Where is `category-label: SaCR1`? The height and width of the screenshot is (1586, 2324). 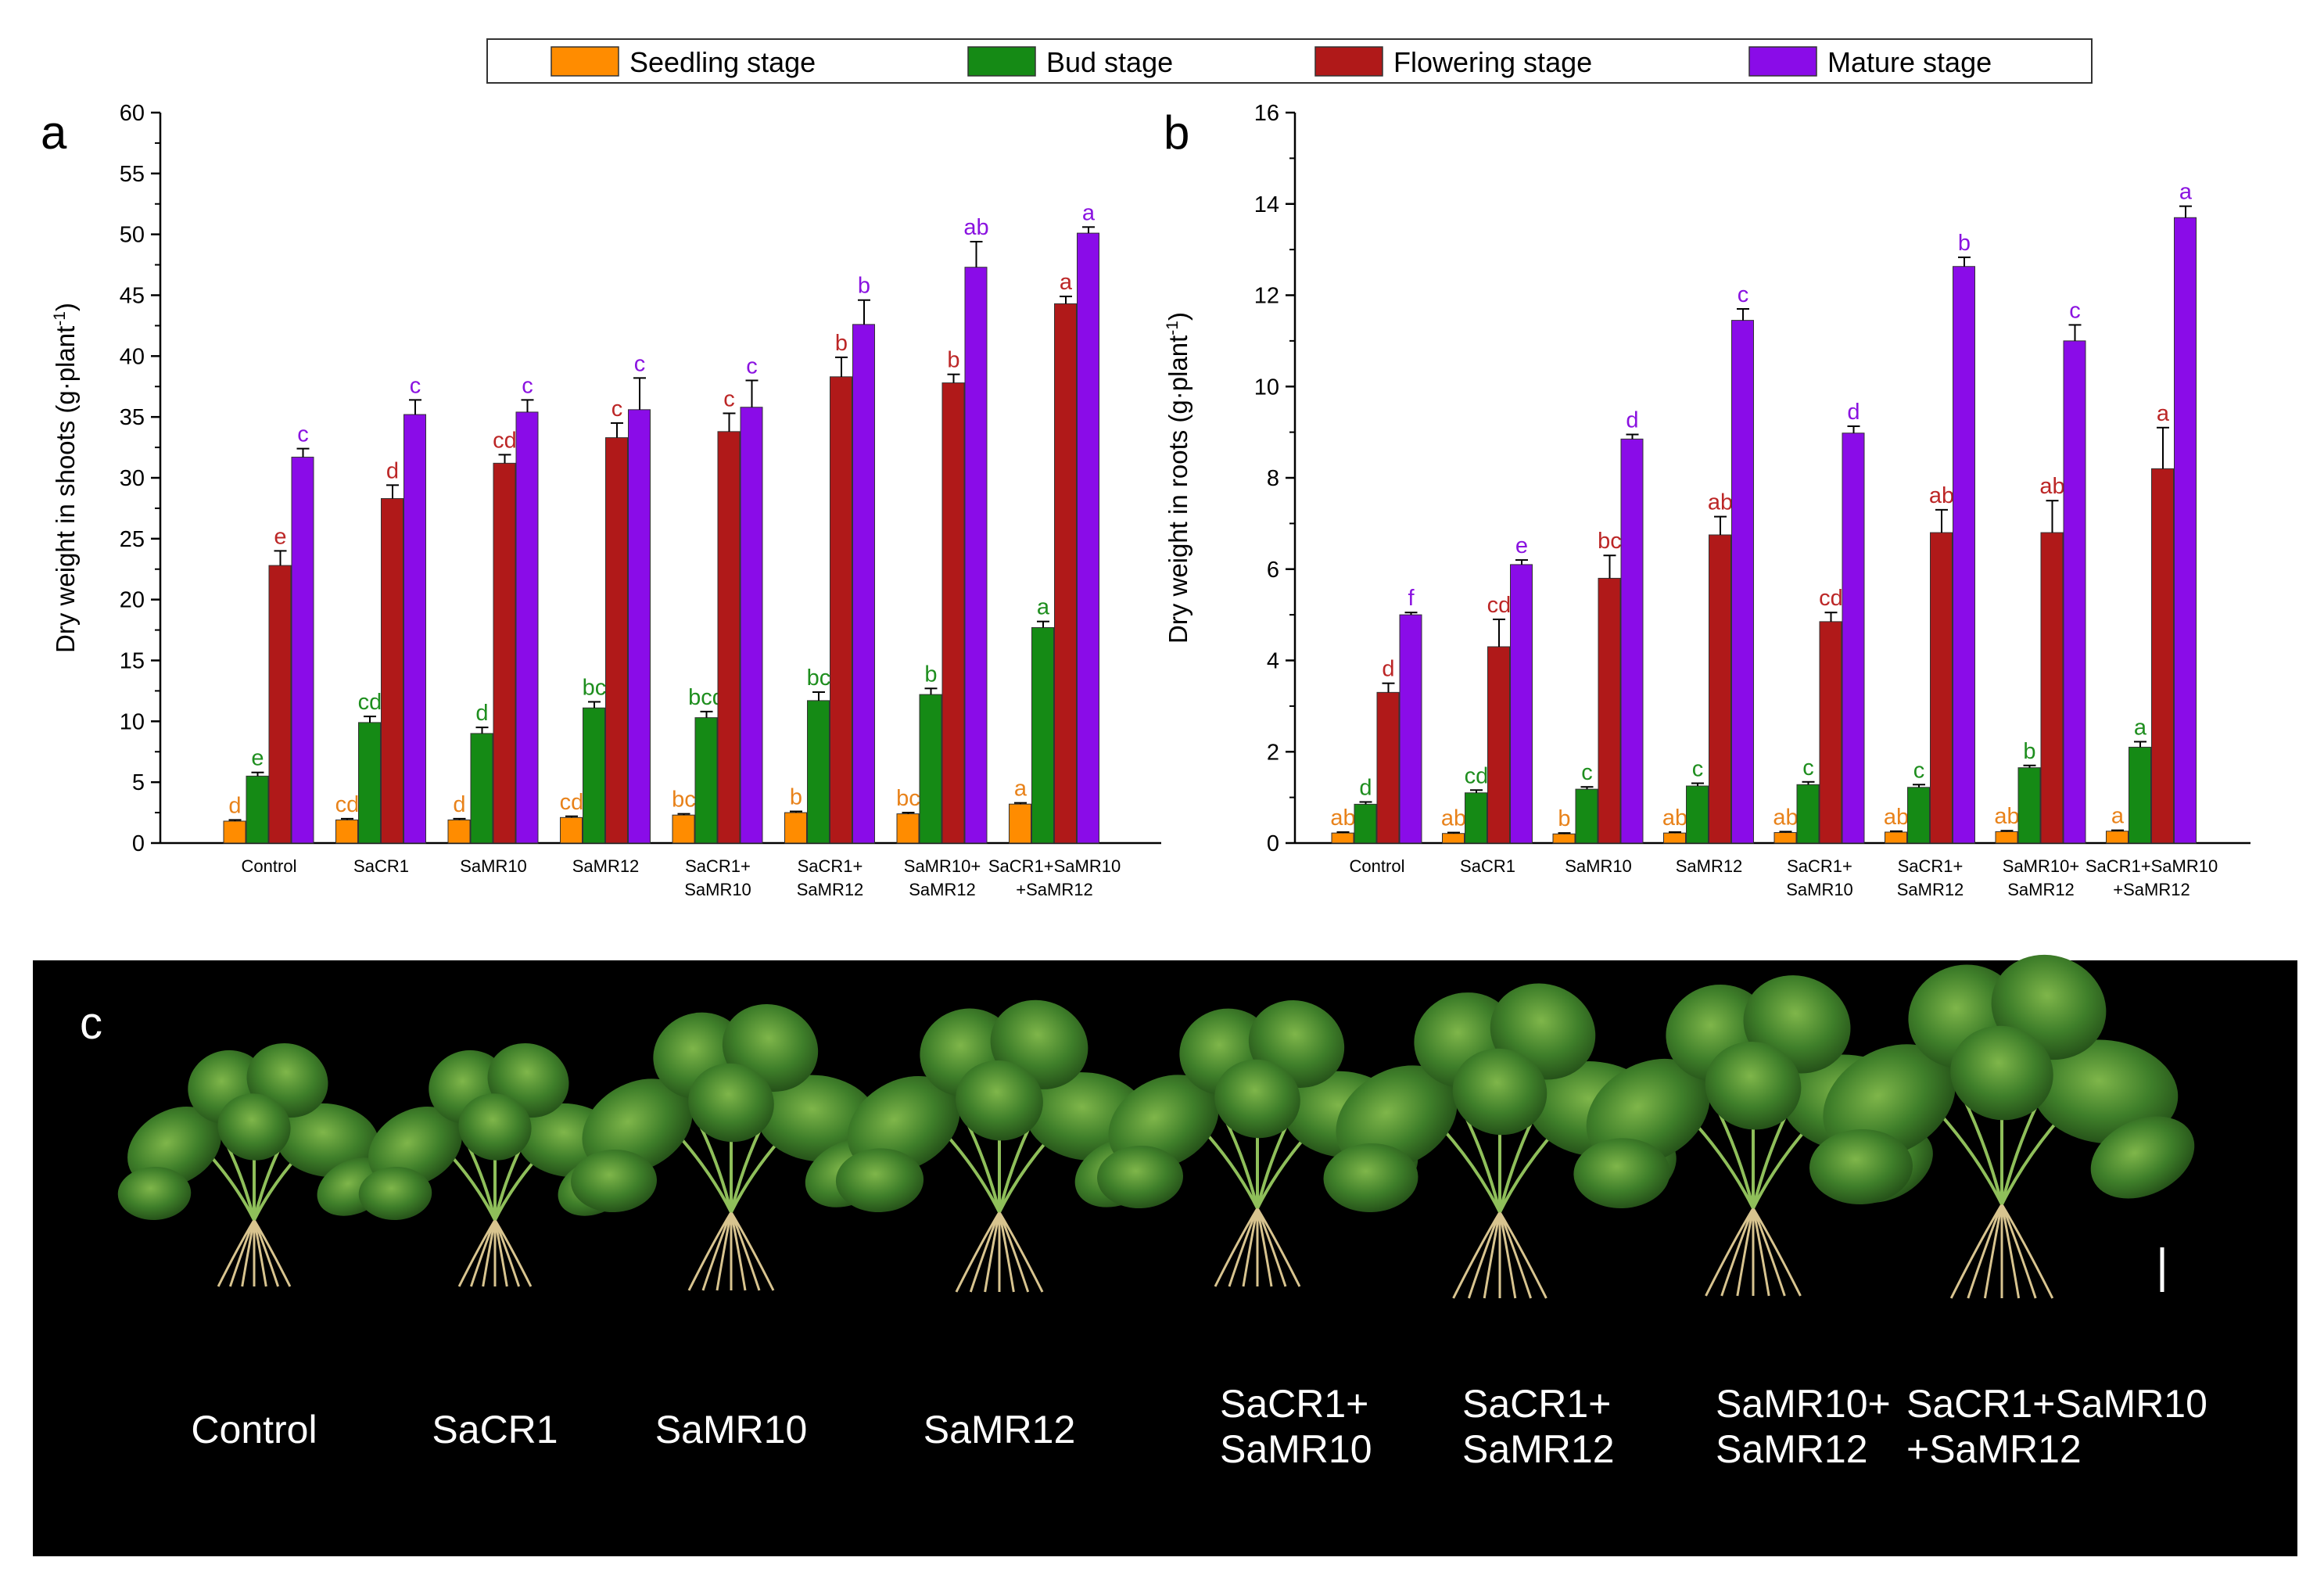
category-label: SaCR1 is located at coordinates (381, 866).